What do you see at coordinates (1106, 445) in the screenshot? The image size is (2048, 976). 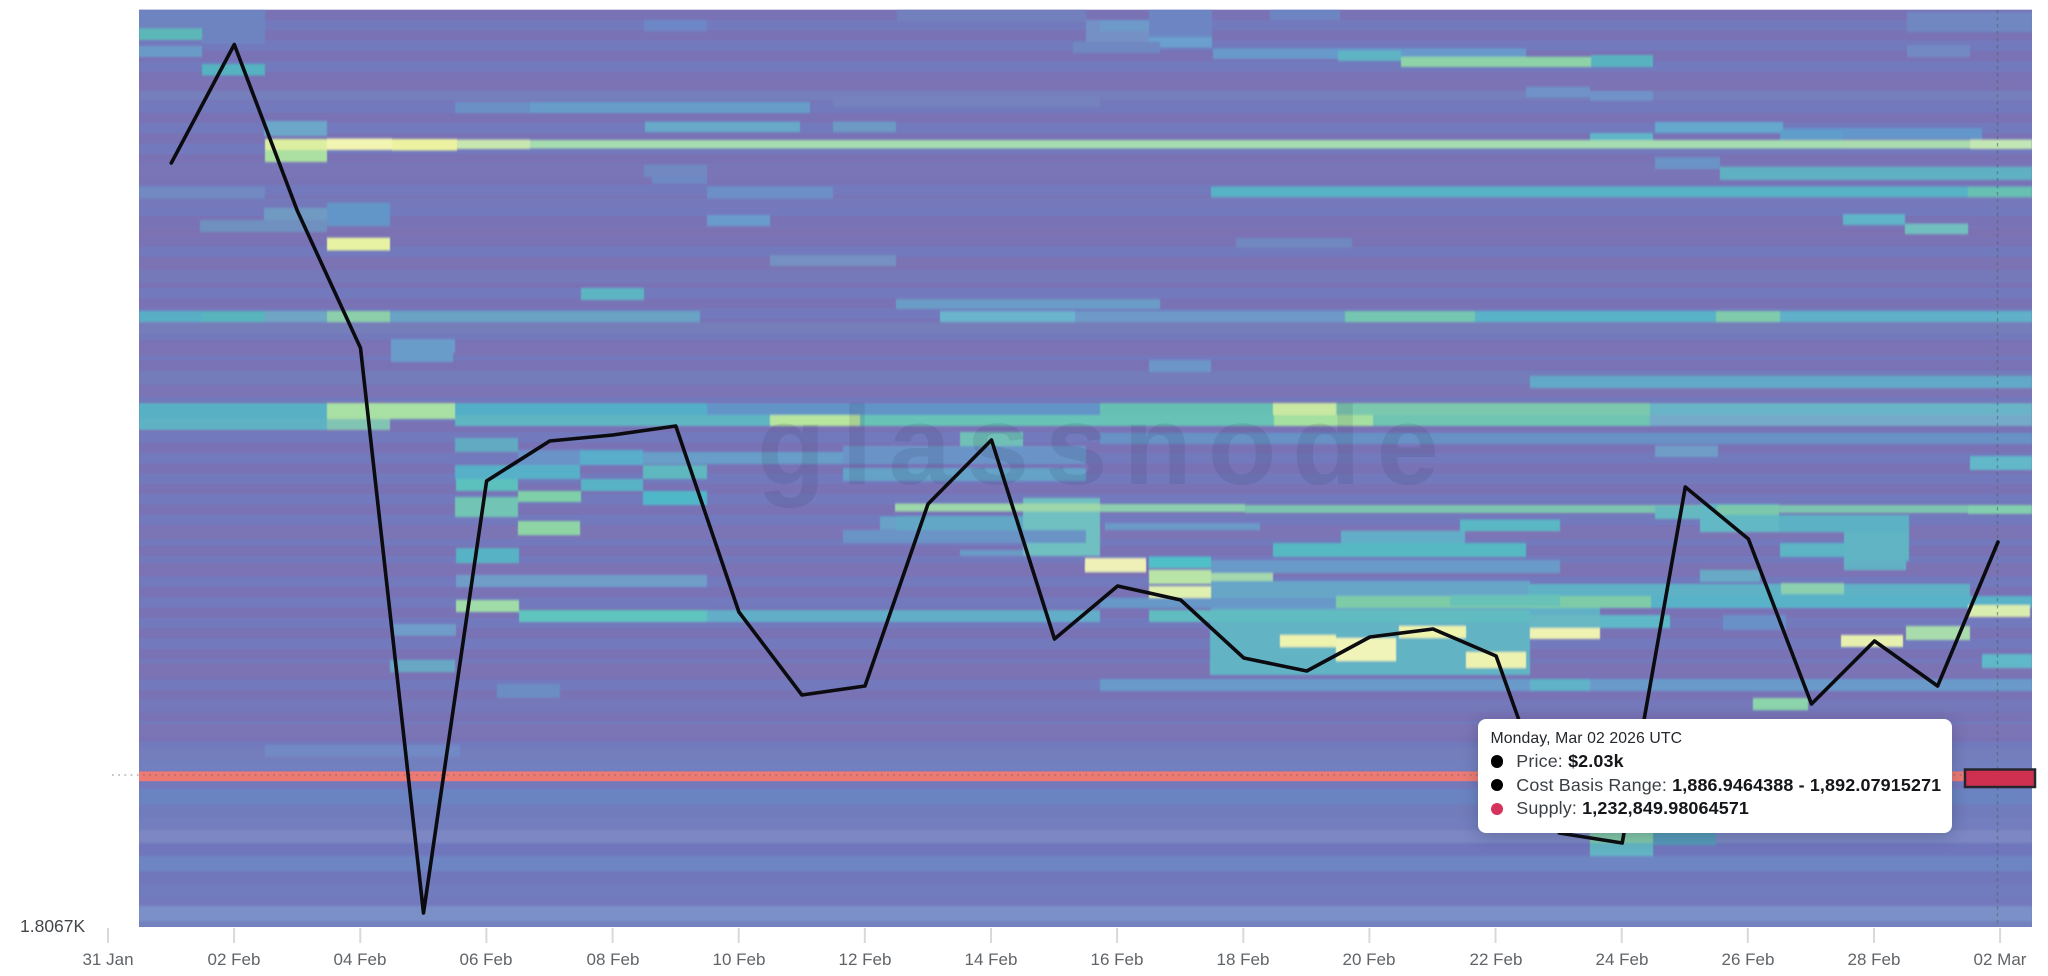 I see `svg-text: glassnode` at bounding box center [1106, 445].